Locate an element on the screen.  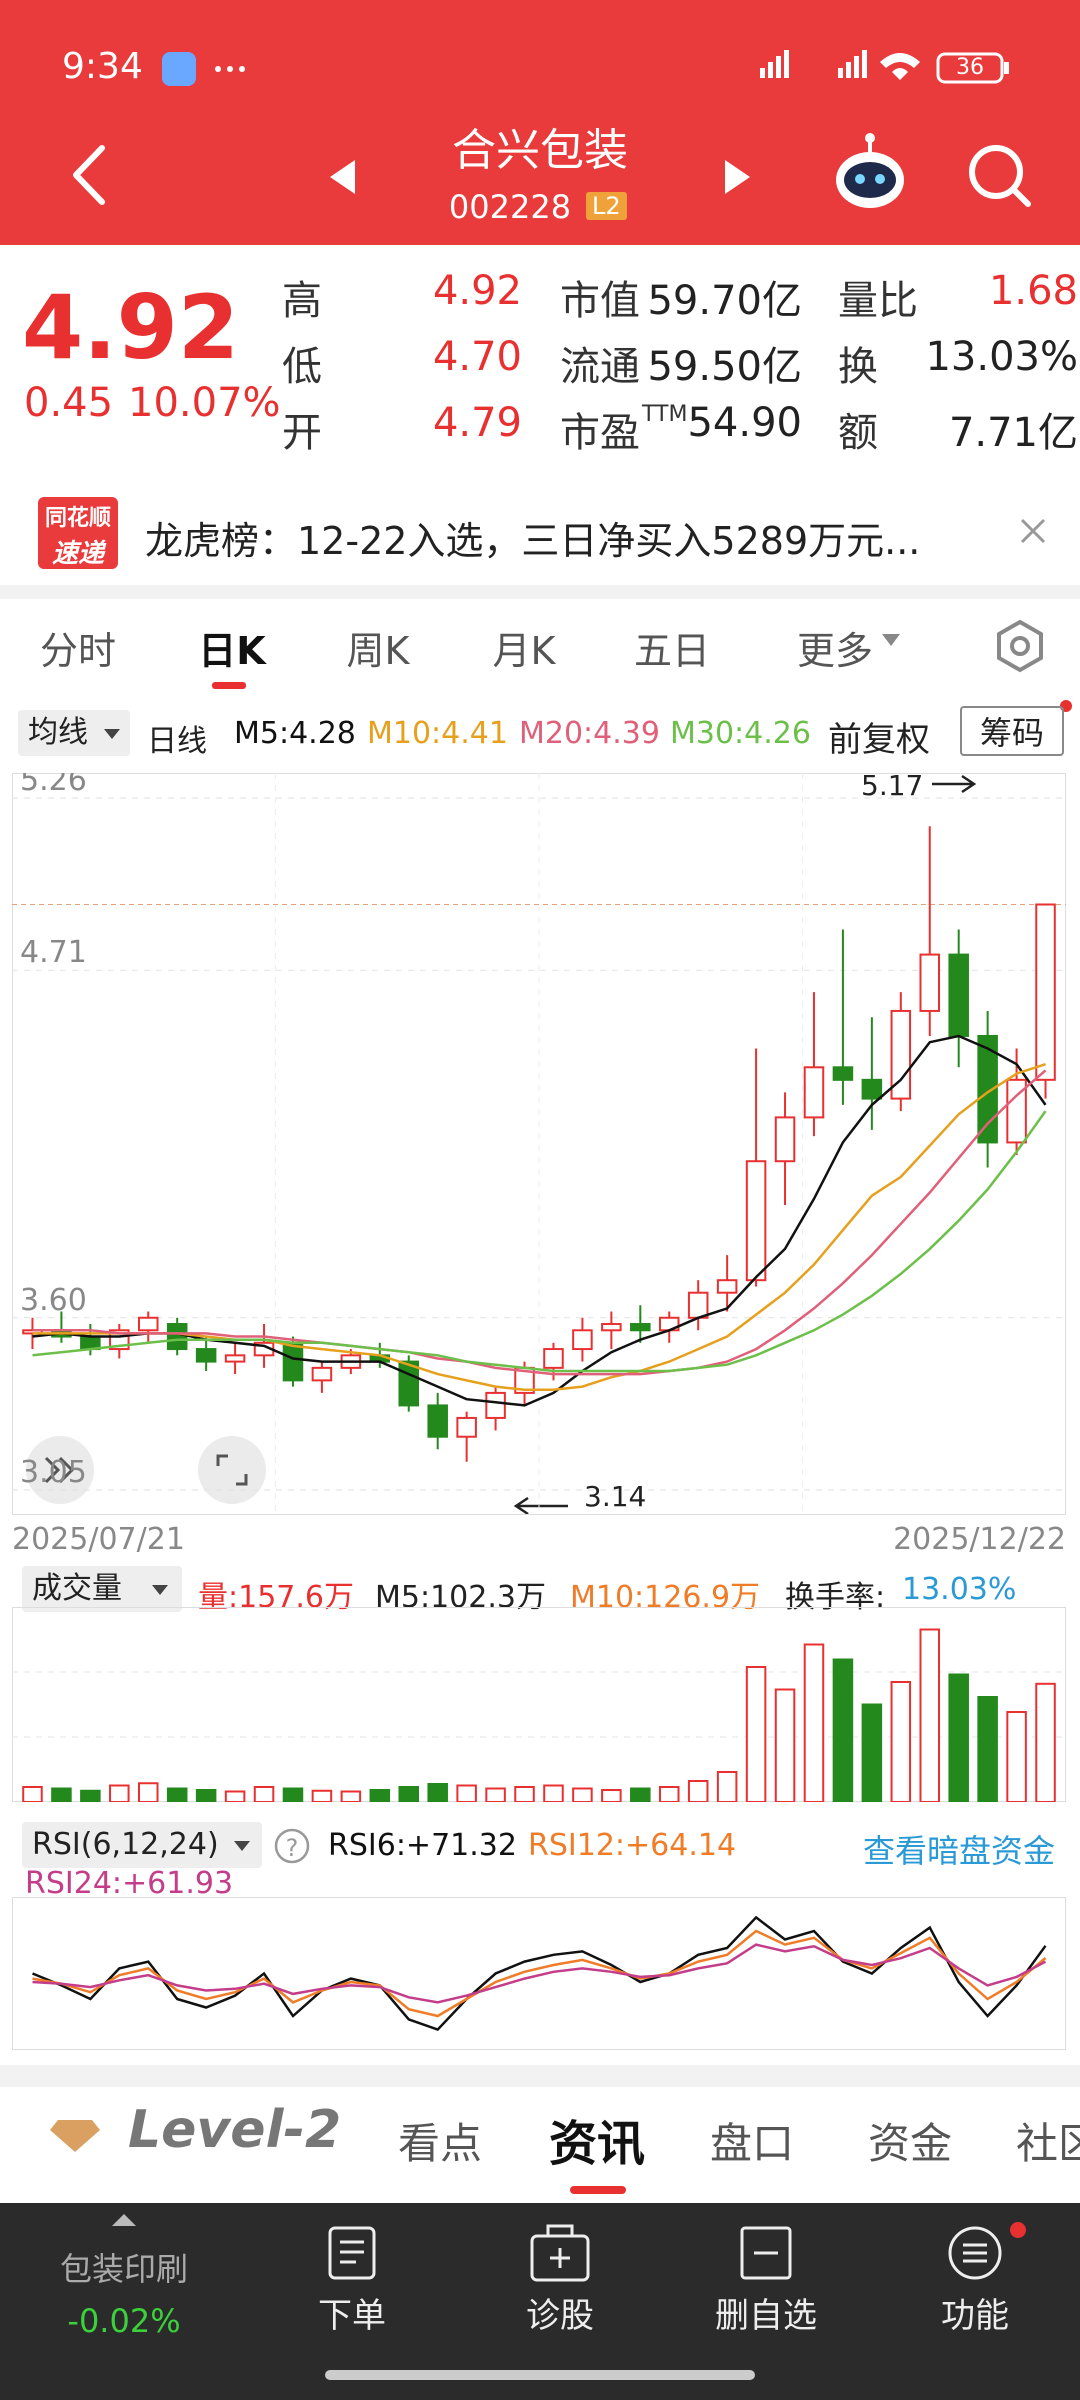
chart-tab: 分时 is located at coordinates (78, 651).